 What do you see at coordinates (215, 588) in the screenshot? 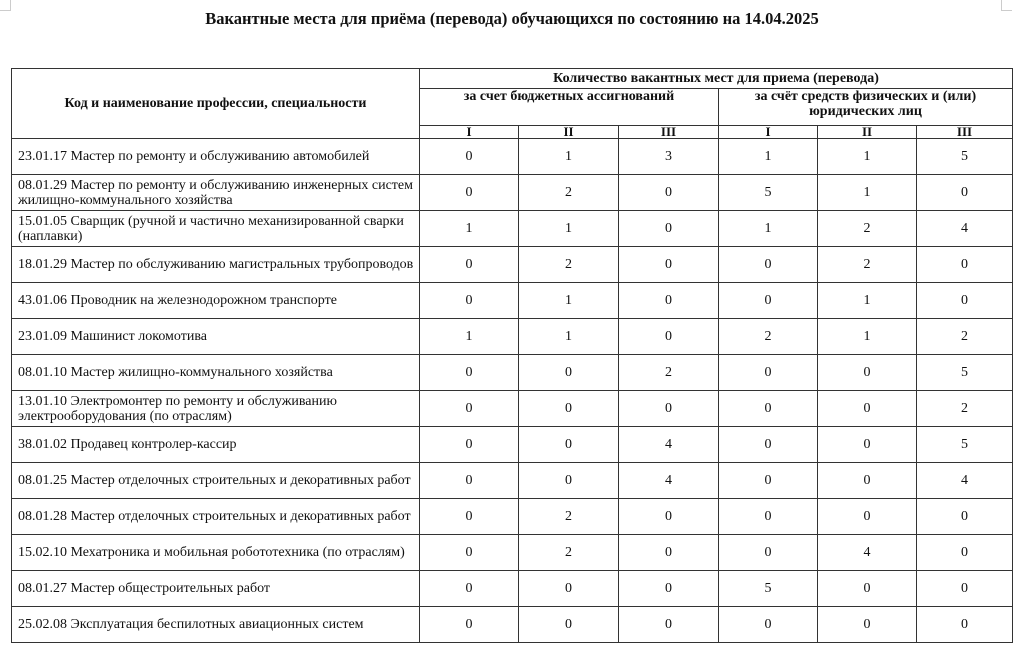
I see `specialty-name: 08.01.27 Мастер общестроительных работ` at bounding box center [215, 588].